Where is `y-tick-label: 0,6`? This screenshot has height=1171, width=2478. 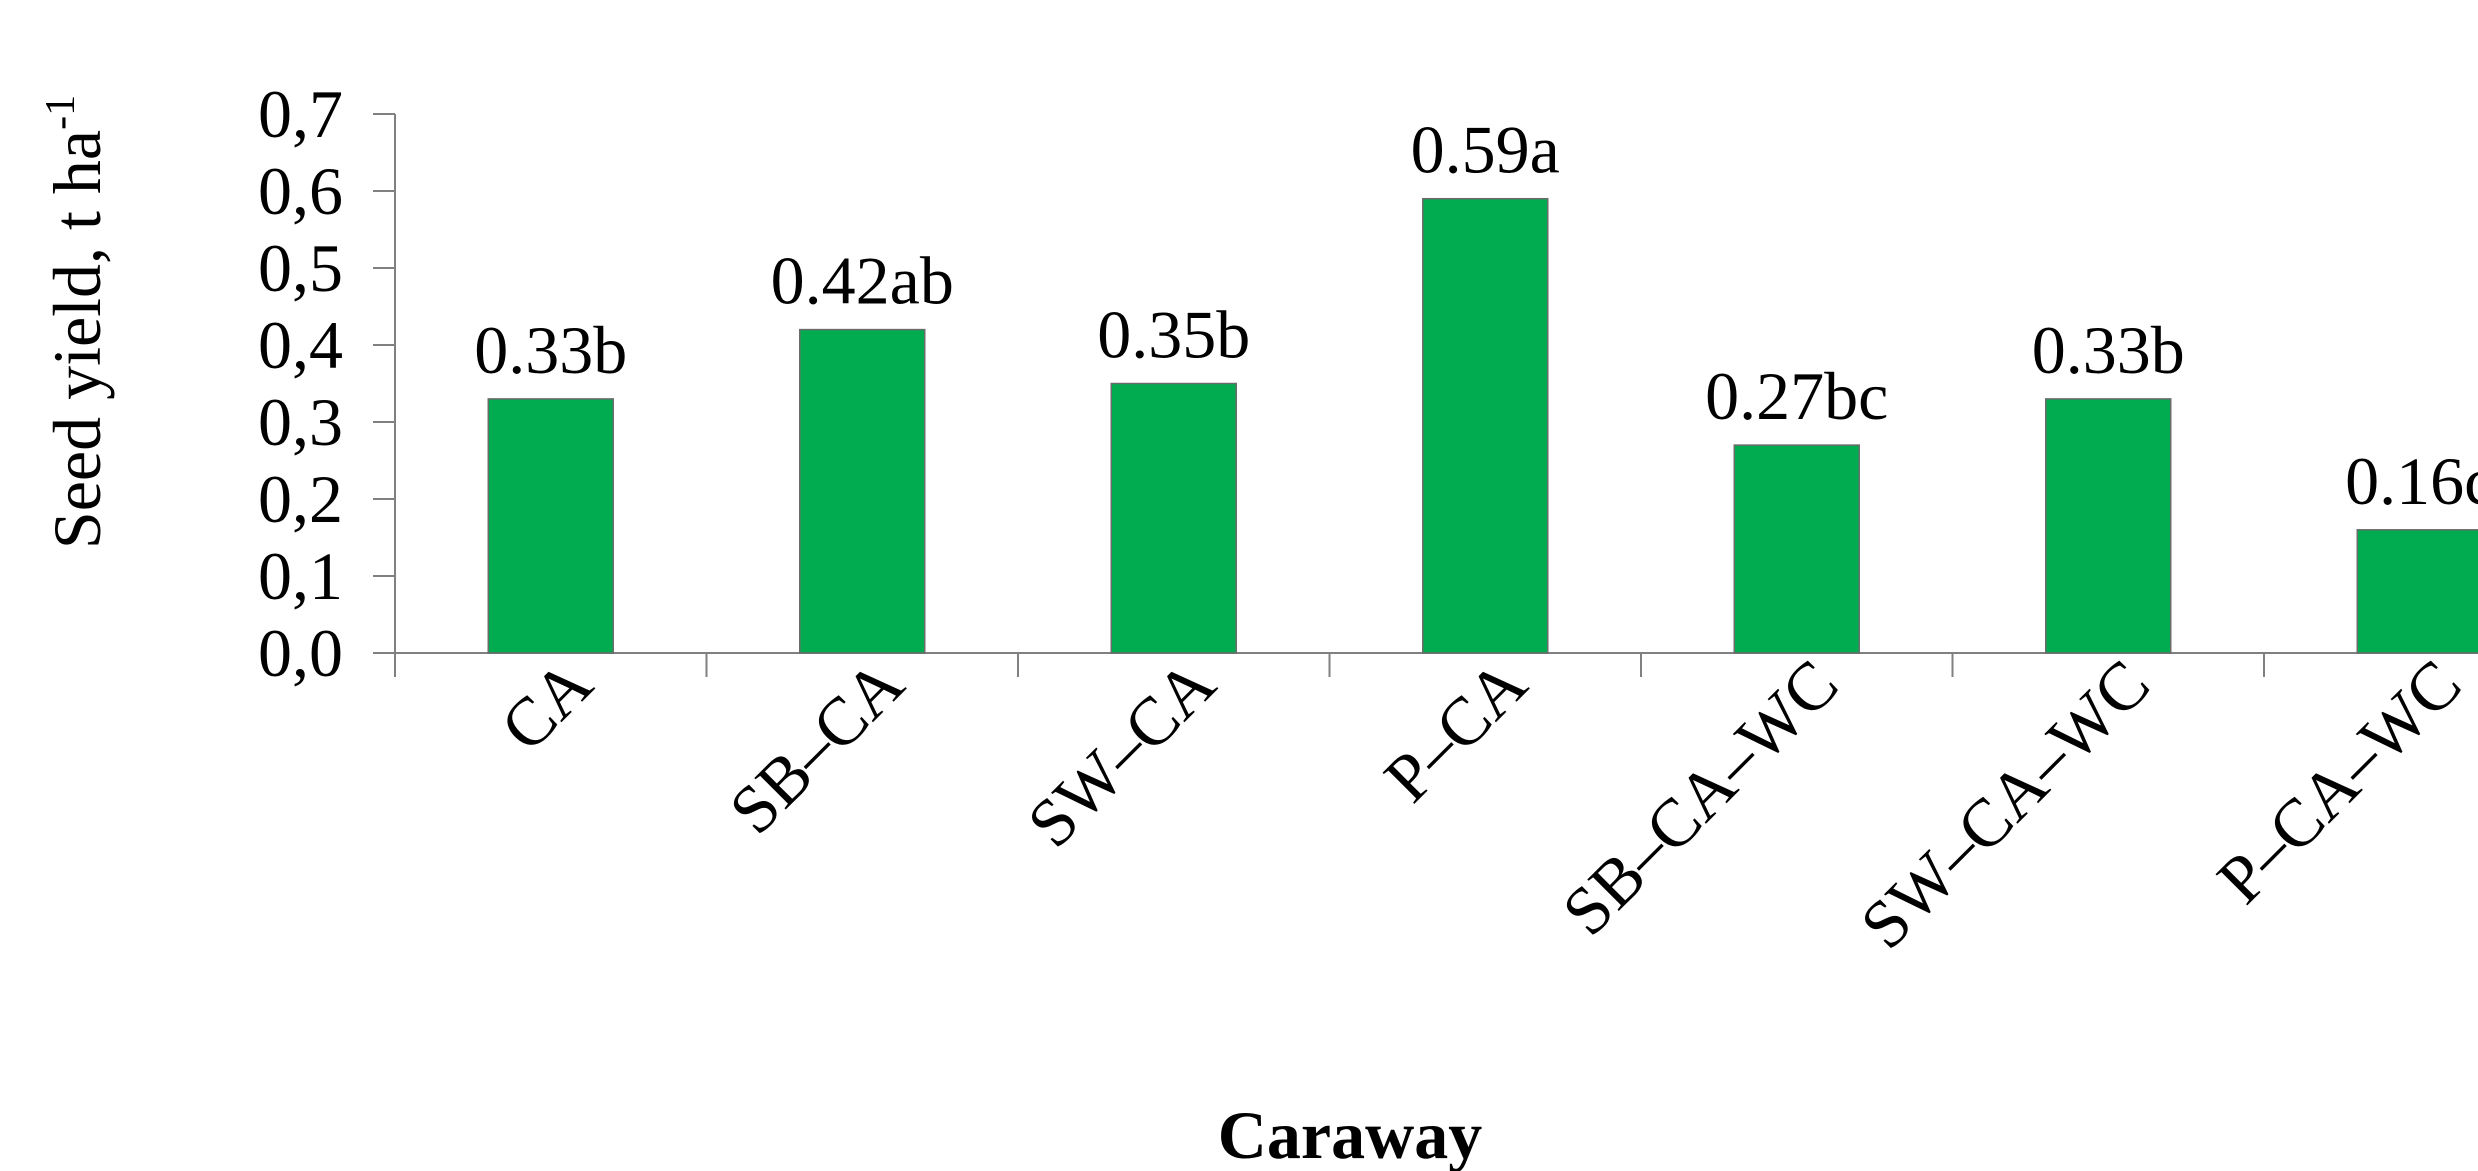
y-tick-label: 0,6 is located at coordinates (300, 191).